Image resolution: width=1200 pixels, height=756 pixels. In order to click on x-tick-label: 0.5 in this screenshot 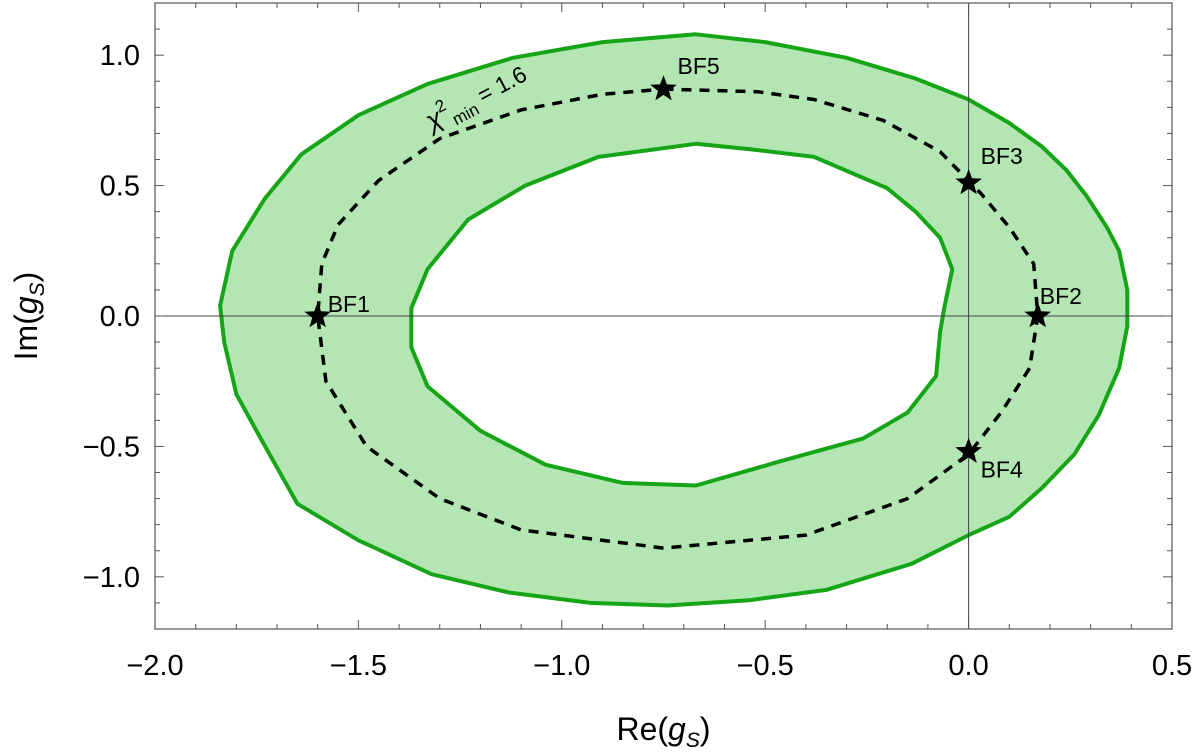, I will do `click(1172, 666)`.